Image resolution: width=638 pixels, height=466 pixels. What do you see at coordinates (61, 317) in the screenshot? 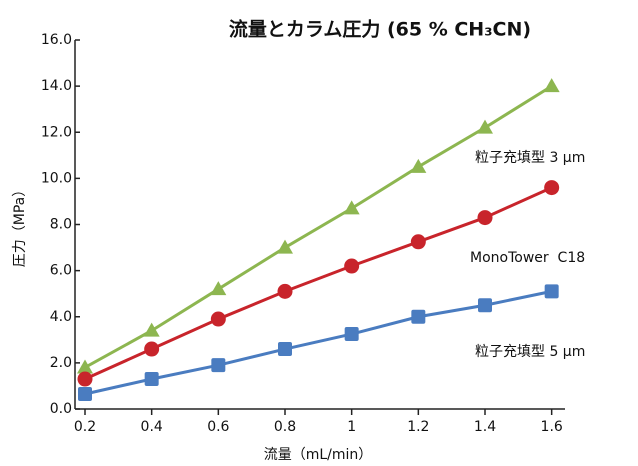
I see `y-tick-label: 4.0` at bounding box center [61, 317].